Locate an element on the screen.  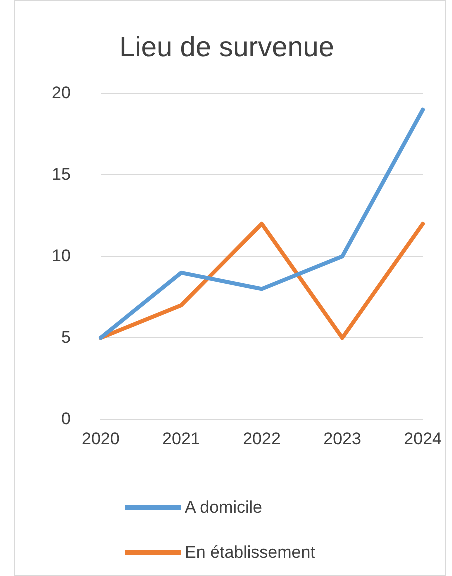
x-tick-label: 2024 is located at coordinates (423, 438).